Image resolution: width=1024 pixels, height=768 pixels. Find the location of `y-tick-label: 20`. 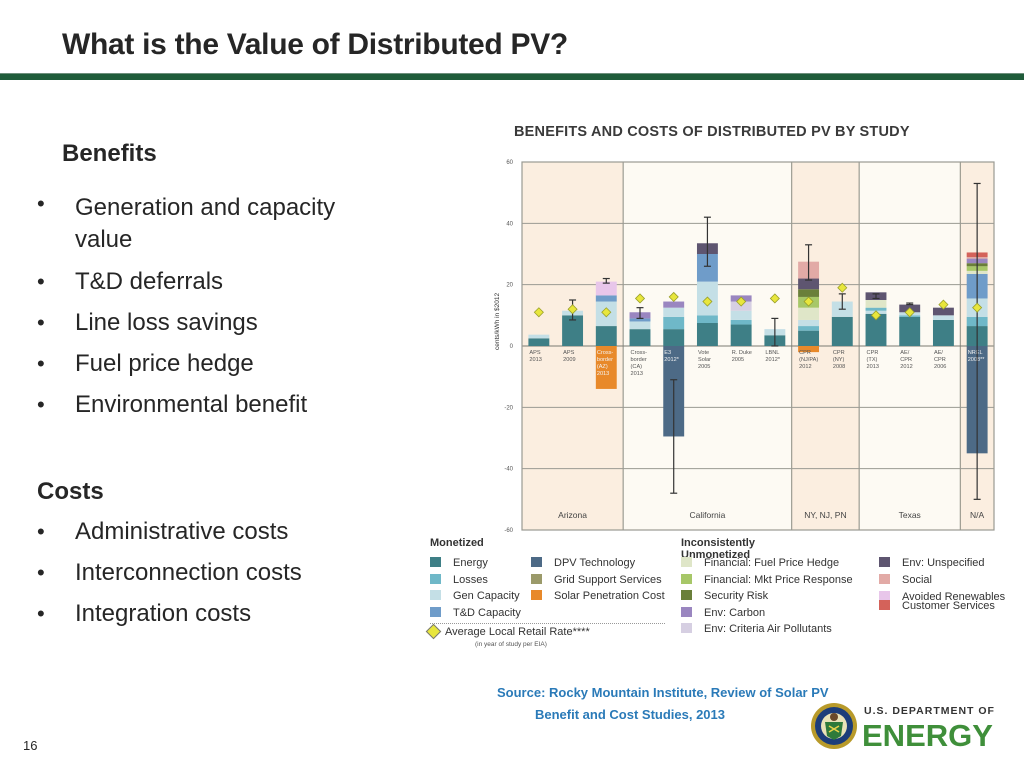

y-tick-label: 20 is located at coordinates (509, 286).